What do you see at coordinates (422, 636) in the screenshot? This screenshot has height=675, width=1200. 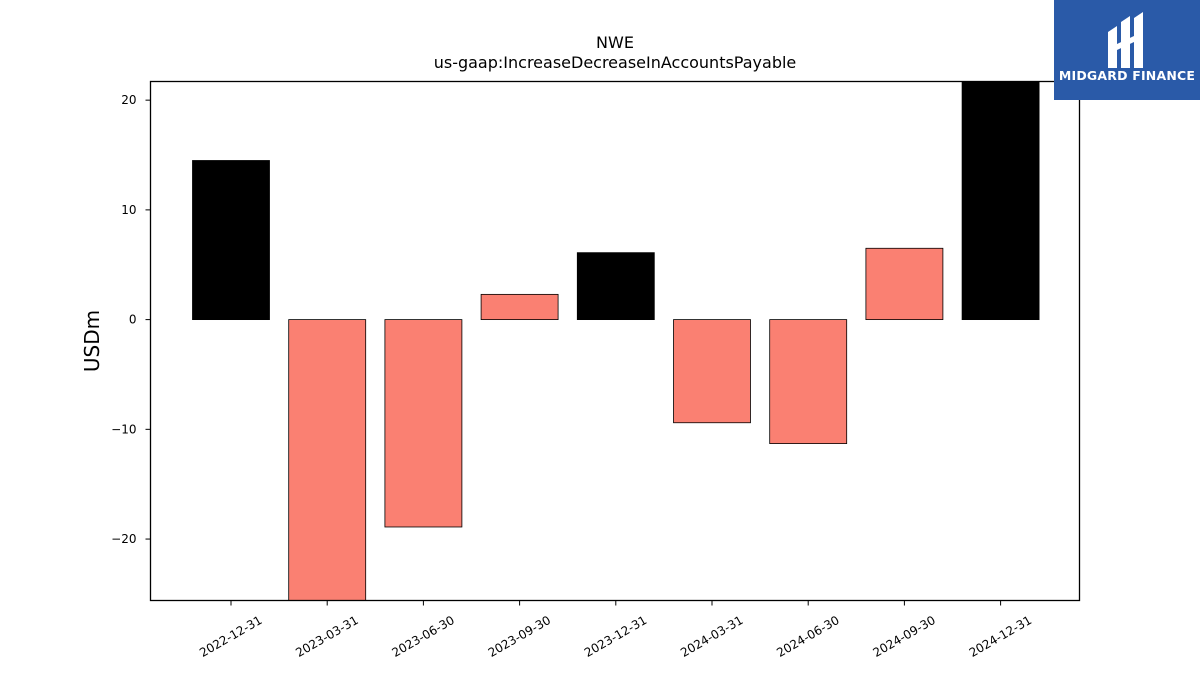 I see `x-tick-label: 2023-06-30` at bounding box center [422, 636].